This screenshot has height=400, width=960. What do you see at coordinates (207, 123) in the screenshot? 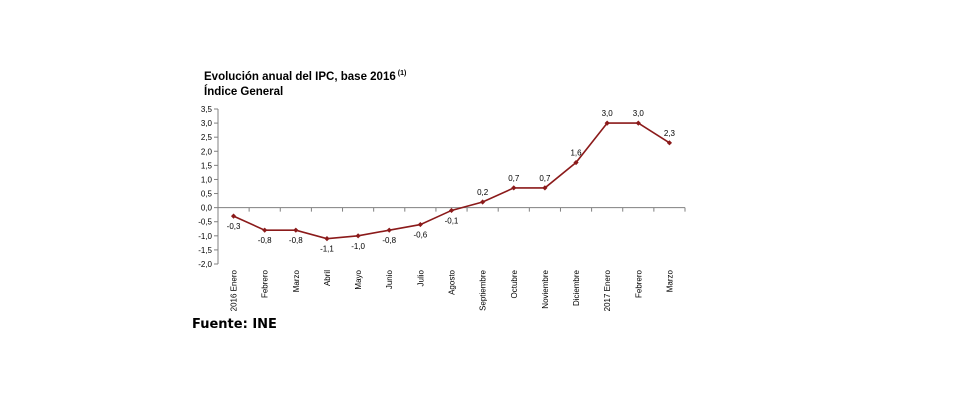
I see `y-tick-label: 3,0` at bounding box center [207, 123].